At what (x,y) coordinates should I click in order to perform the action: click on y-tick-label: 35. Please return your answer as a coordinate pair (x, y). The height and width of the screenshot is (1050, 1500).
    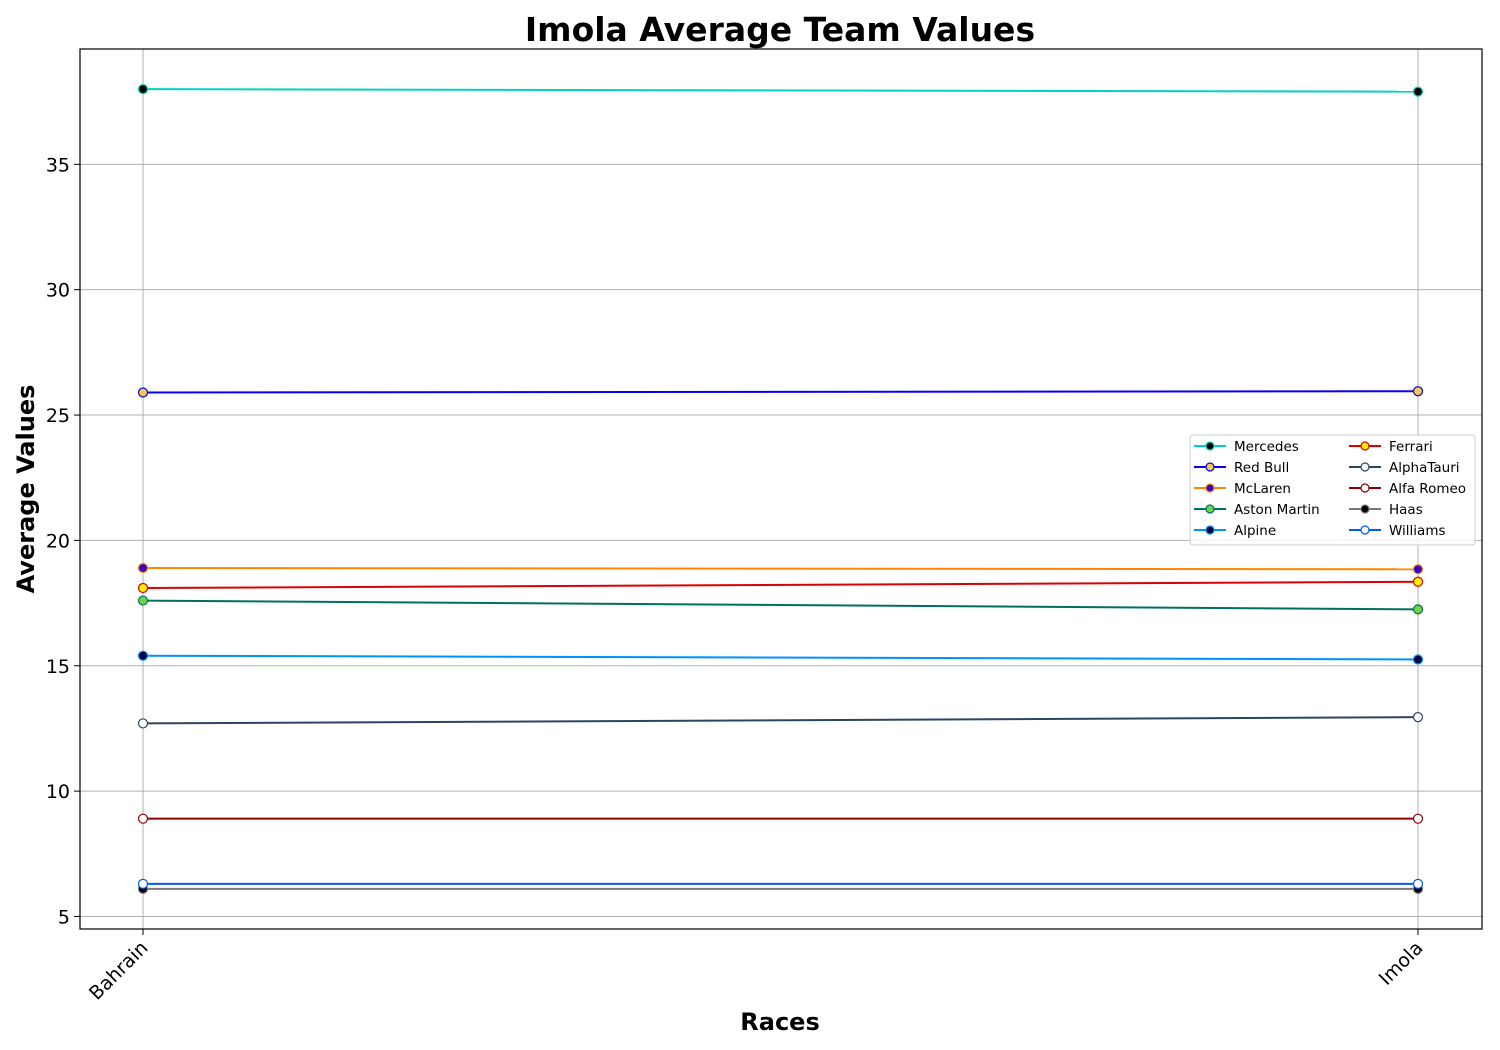
    Looking at the image, I should click on (58, 165).